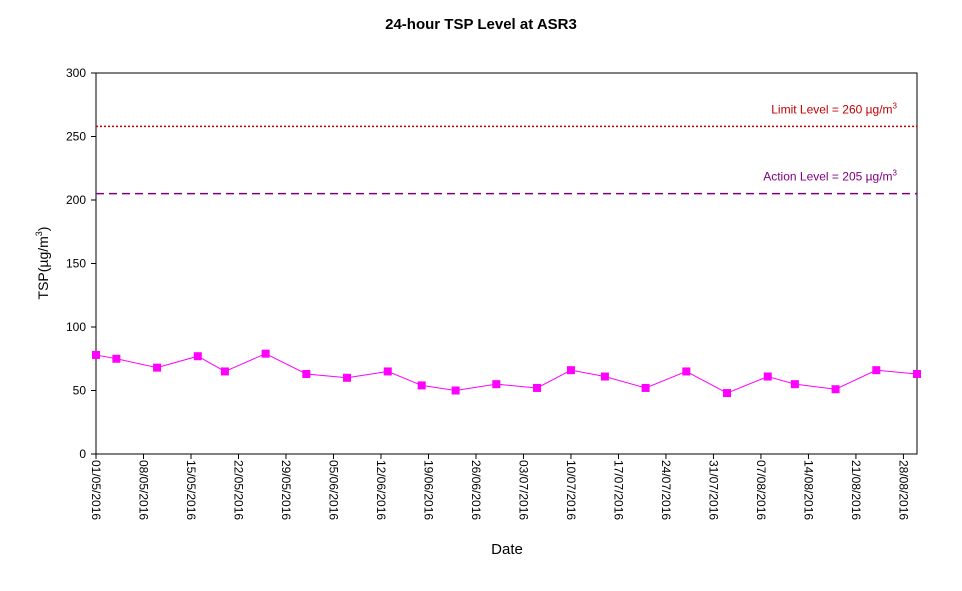 Image resolution: width=962 pixels, height=591 pixels. I want to click on y-tick-label: 200, so click(76, 200).